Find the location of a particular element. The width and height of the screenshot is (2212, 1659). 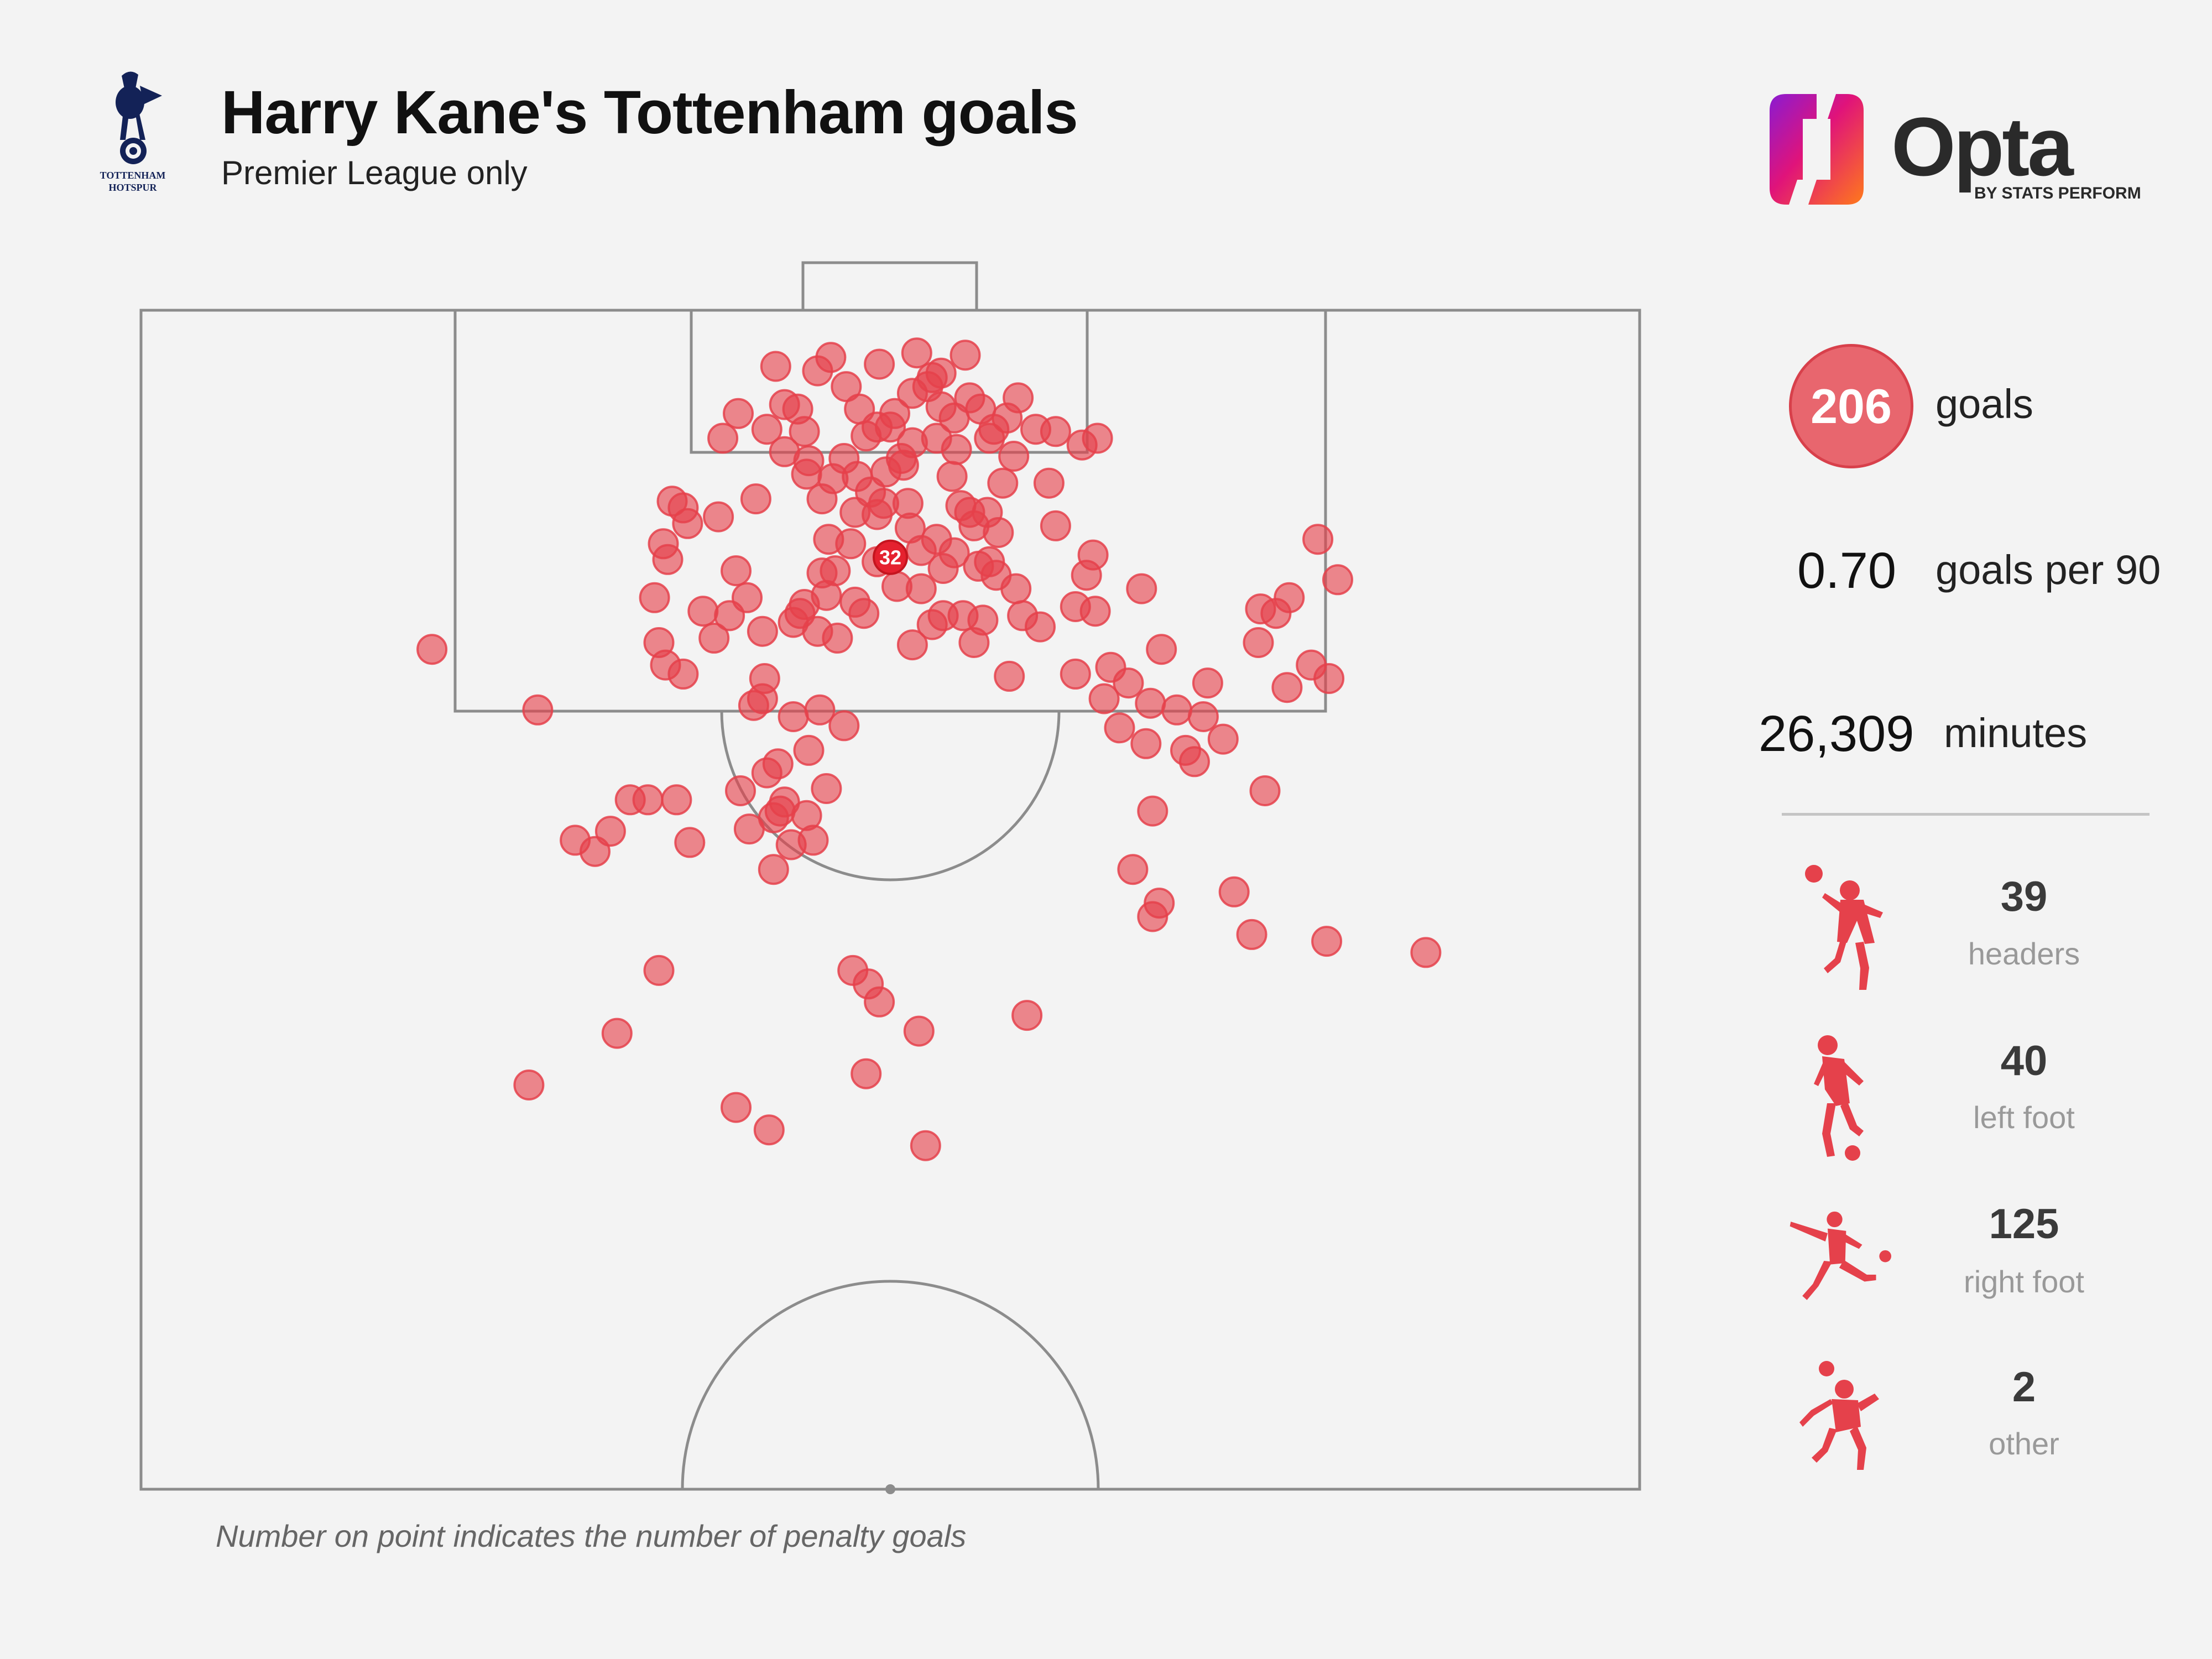

crest-text-line1: TOTTENHAM is located at coordinates (133, 176).